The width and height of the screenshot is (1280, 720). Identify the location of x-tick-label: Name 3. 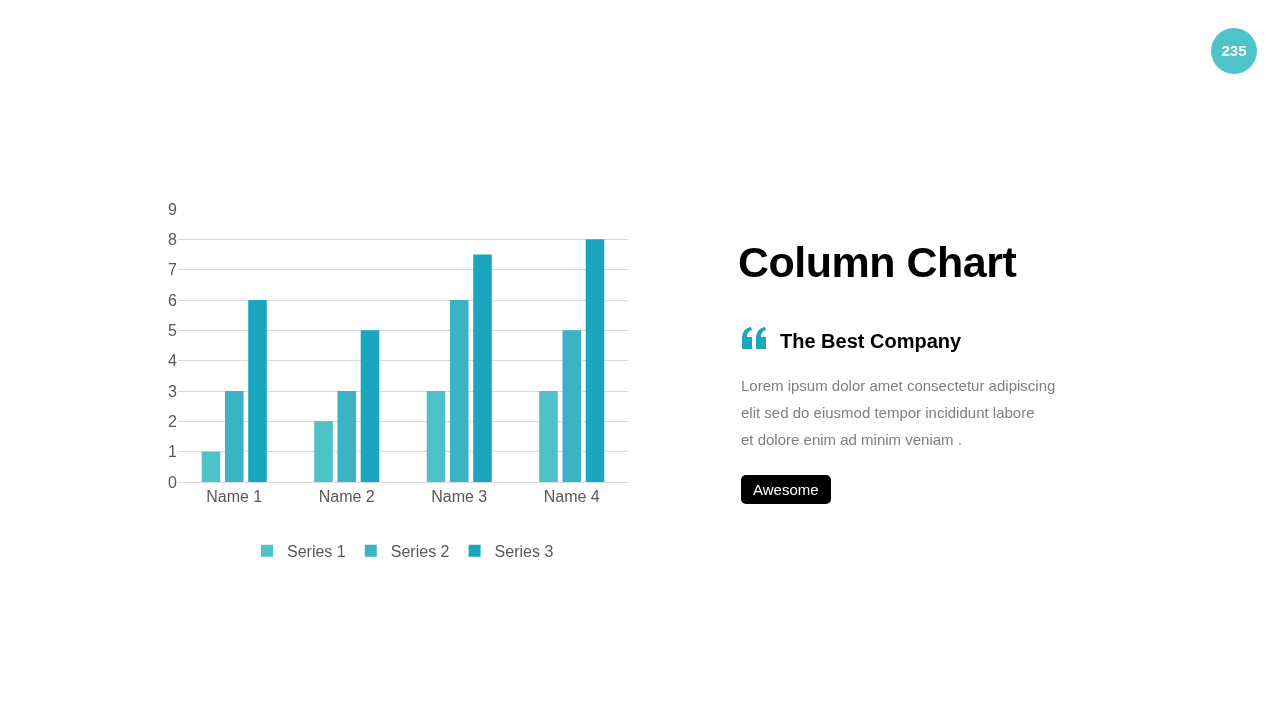
(459, 497).